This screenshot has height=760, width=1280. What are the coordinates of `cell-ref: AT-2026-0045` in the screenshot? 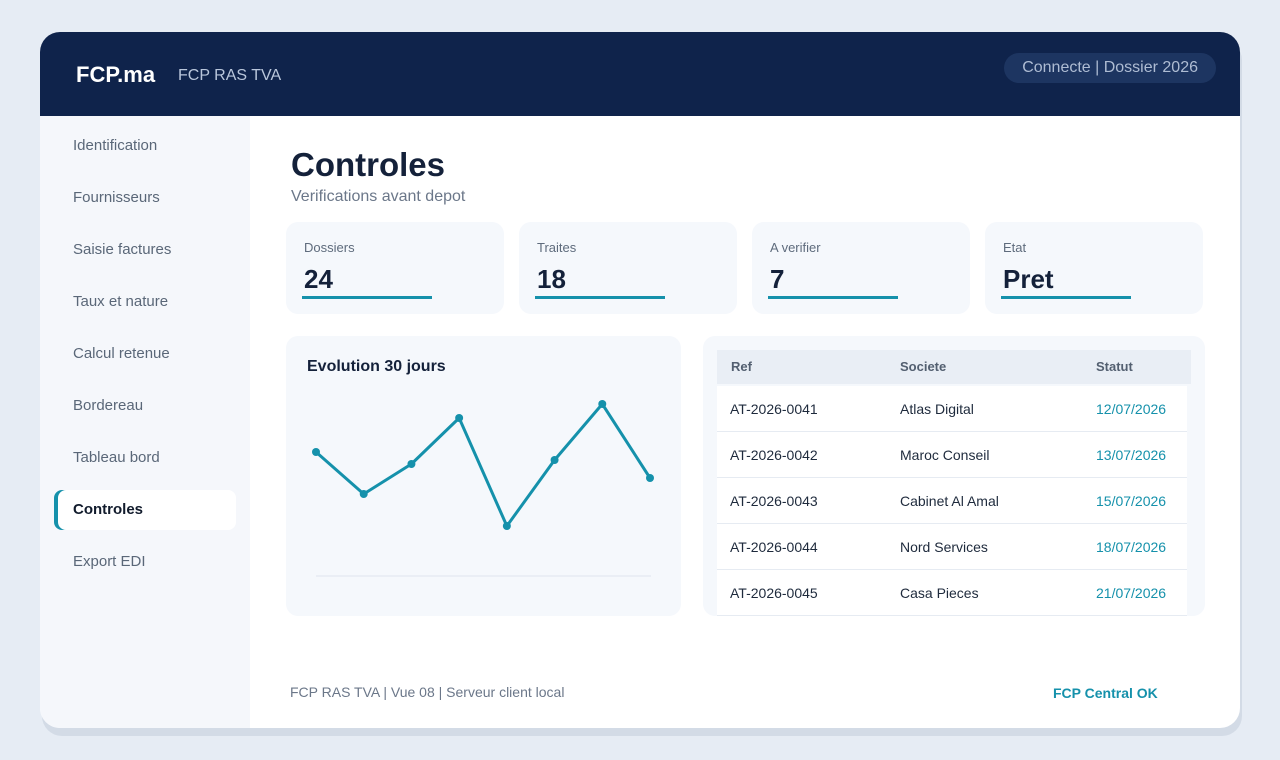 It's located at (774, 593).